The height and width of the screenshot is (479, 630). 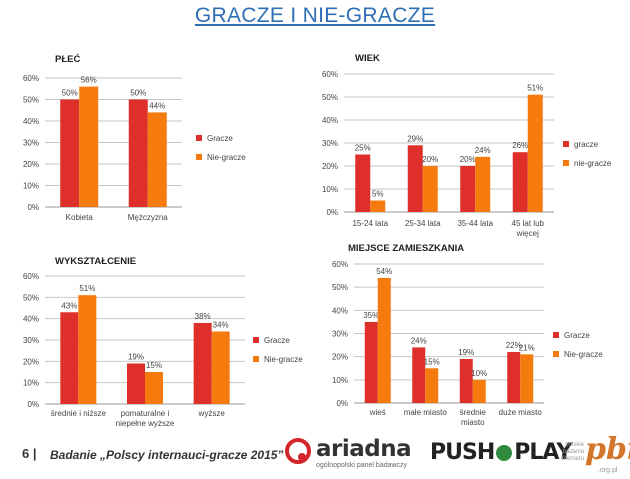 What do you see at coordinates (370, 223) in the screenshot?
I see `x-tick-label: 15-24 lata` at bounding box center [370, 223].